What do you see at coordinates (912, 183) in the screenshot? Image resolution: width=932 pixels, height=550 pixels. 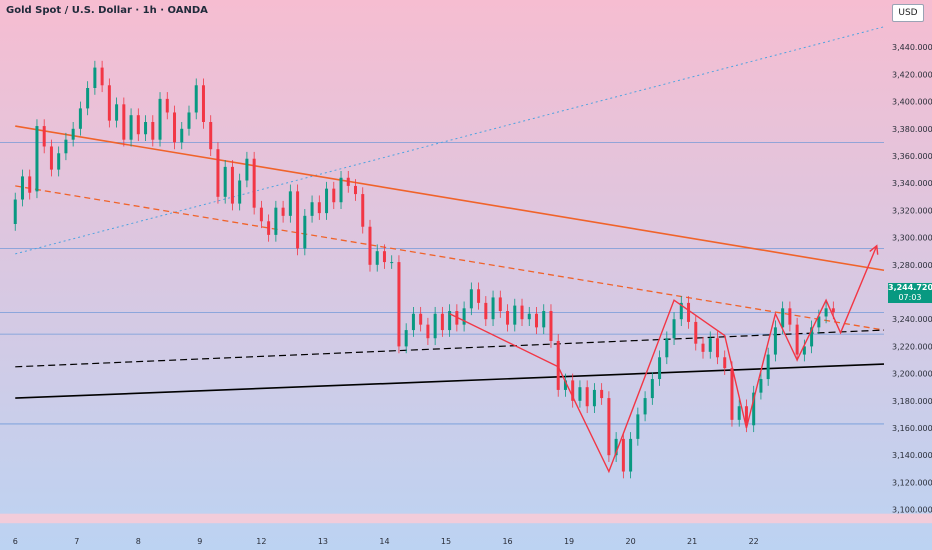 I see `y-tick-label: 3,340.000` at bounding box center [912, 183].